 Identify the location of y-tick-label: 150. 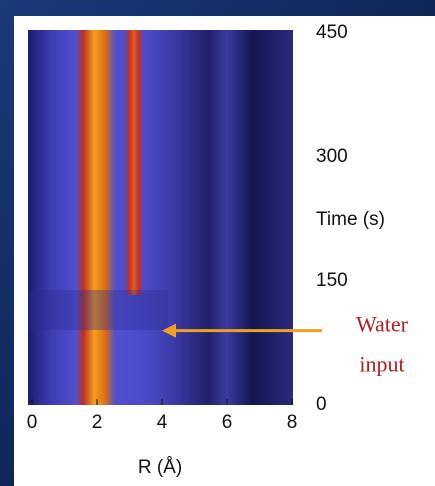
(332, 280).